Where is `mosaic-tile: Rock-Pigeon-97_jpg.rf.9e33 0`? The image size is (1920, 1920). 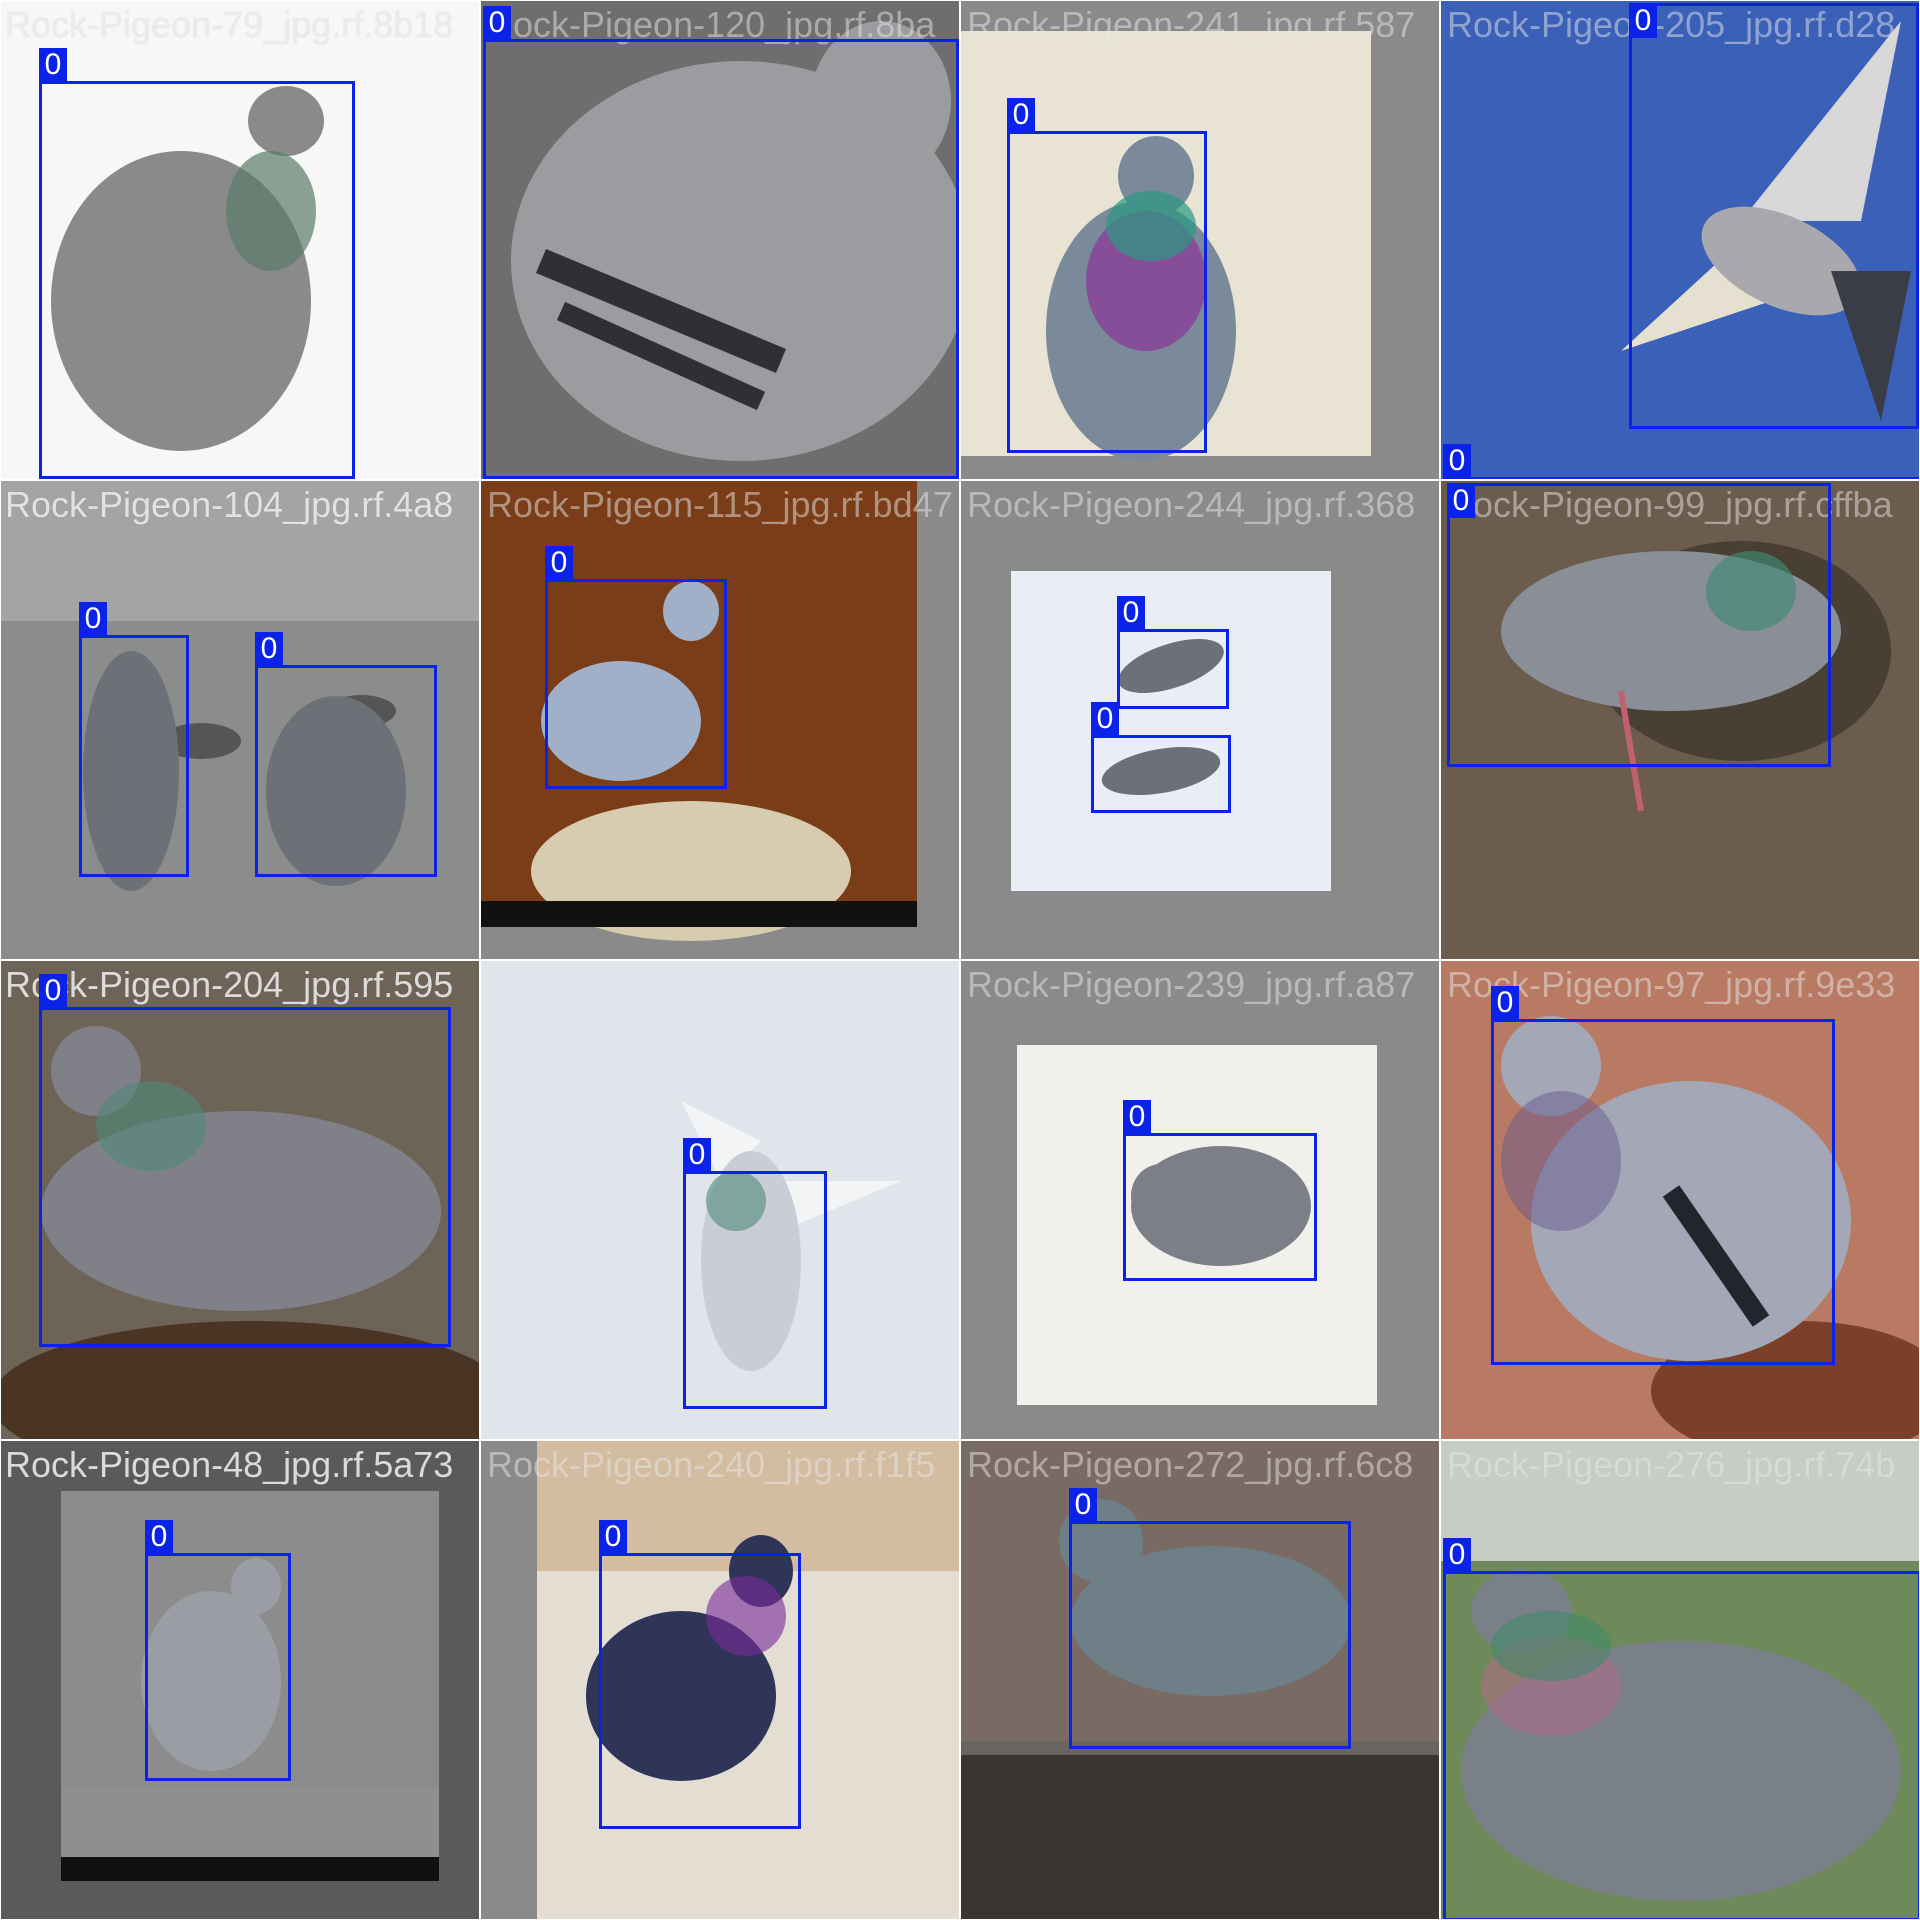 mosaic-tile: Rock-Pigeon-97_jpg.rf.9e33 0 is located at coordinates (1680, 1200).